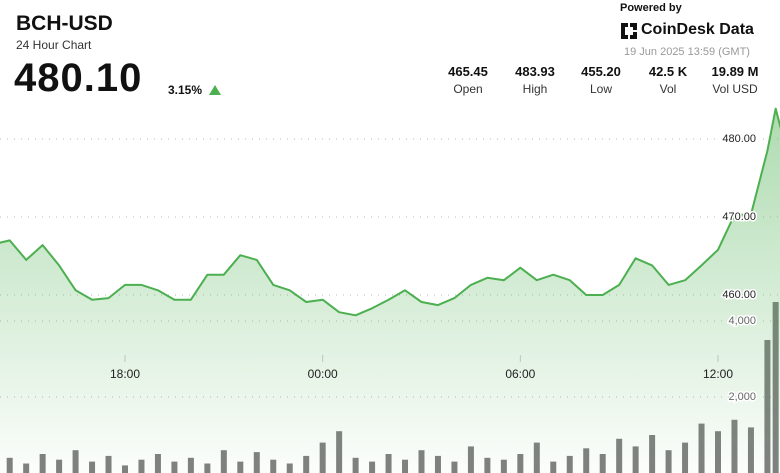  Describe the element at coordinates (651, 8) in the screenshot. I see `powered-by: Powered by` at that location.